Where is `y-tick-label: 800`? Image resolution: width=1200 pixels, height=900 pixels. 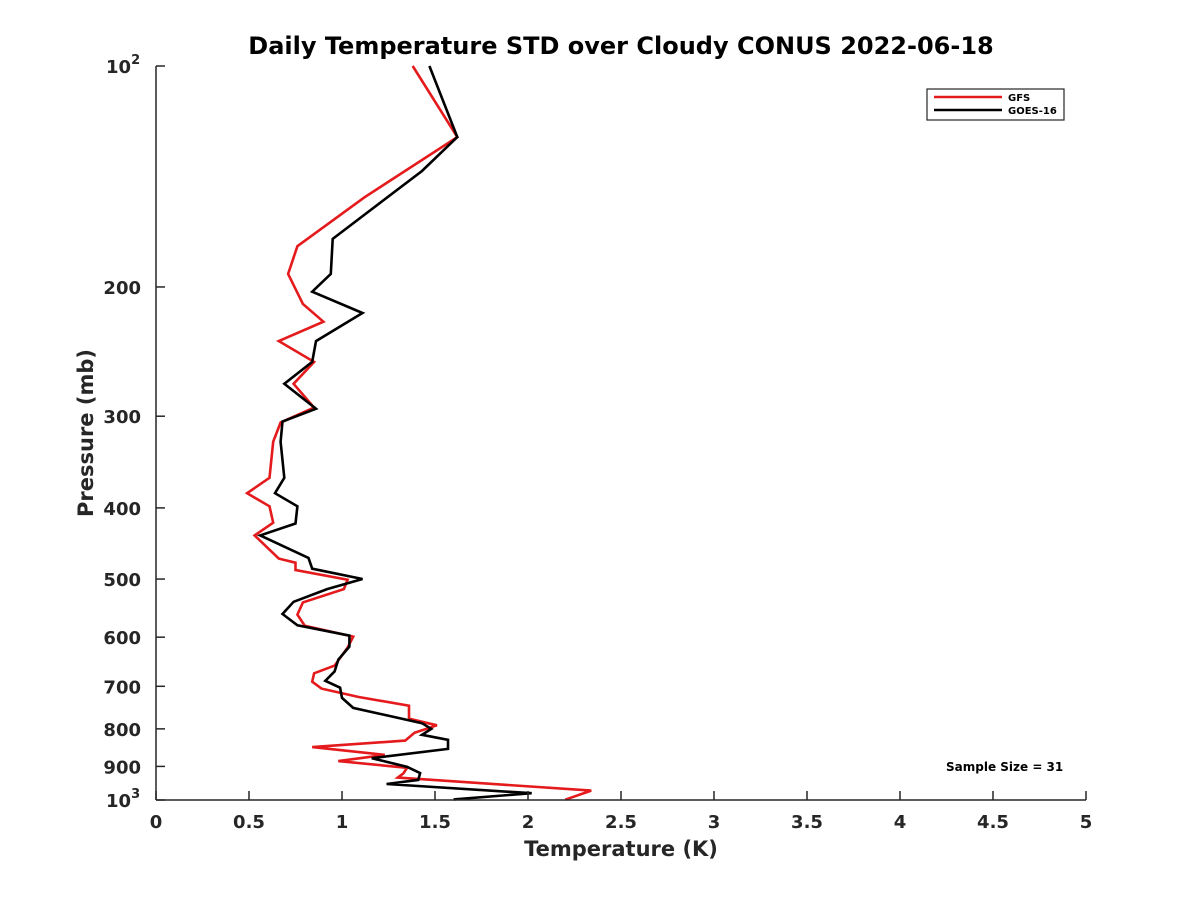
y-tick-label: 800 is located at coordinates (122, 730).